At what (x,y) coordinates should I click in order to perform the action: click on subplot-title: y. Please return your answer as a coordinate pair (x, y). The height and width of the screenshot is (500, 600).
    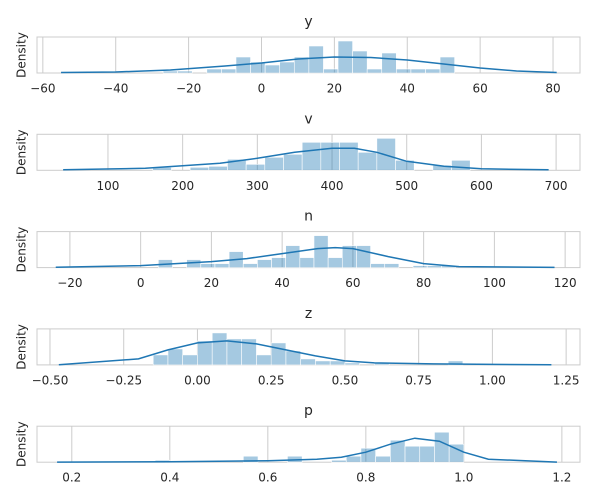
    Looking at the image, I should click on (308, 22).